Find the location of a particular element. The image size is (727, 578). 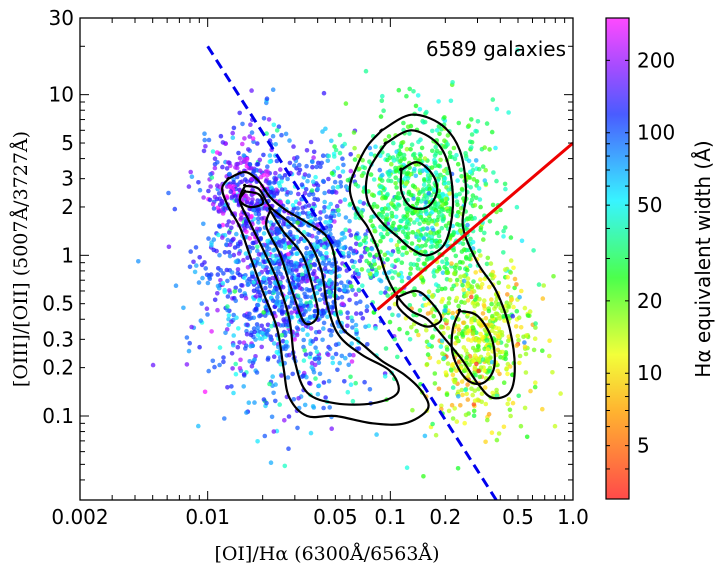

solid-red-line is located at coordinates (474, 226).